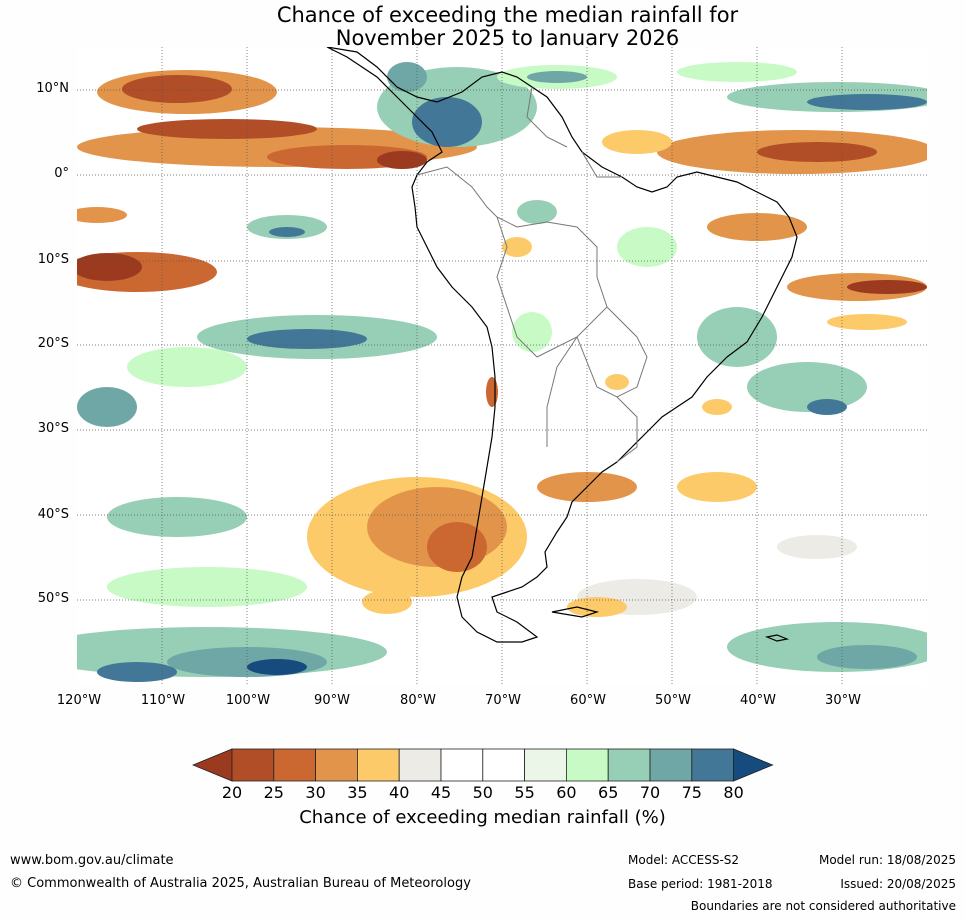 Image resolution: width=965 pixels, height=919 pixels. Describe the element at coordinates (691, 792) in the screenshot. I see `colorbar-tick-label: 75` at that location.